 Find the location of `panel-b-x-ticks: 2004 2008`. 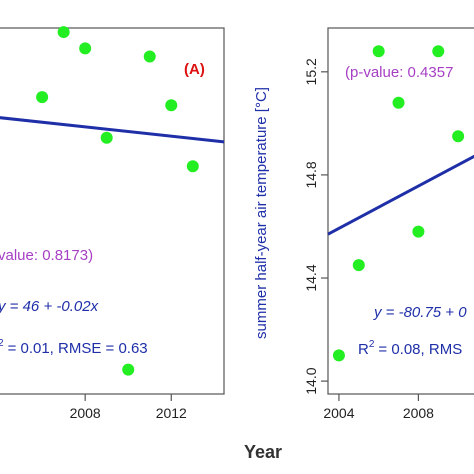

panel-b-x-ticks: 2004 2008 is located at coordinates (378, 407).